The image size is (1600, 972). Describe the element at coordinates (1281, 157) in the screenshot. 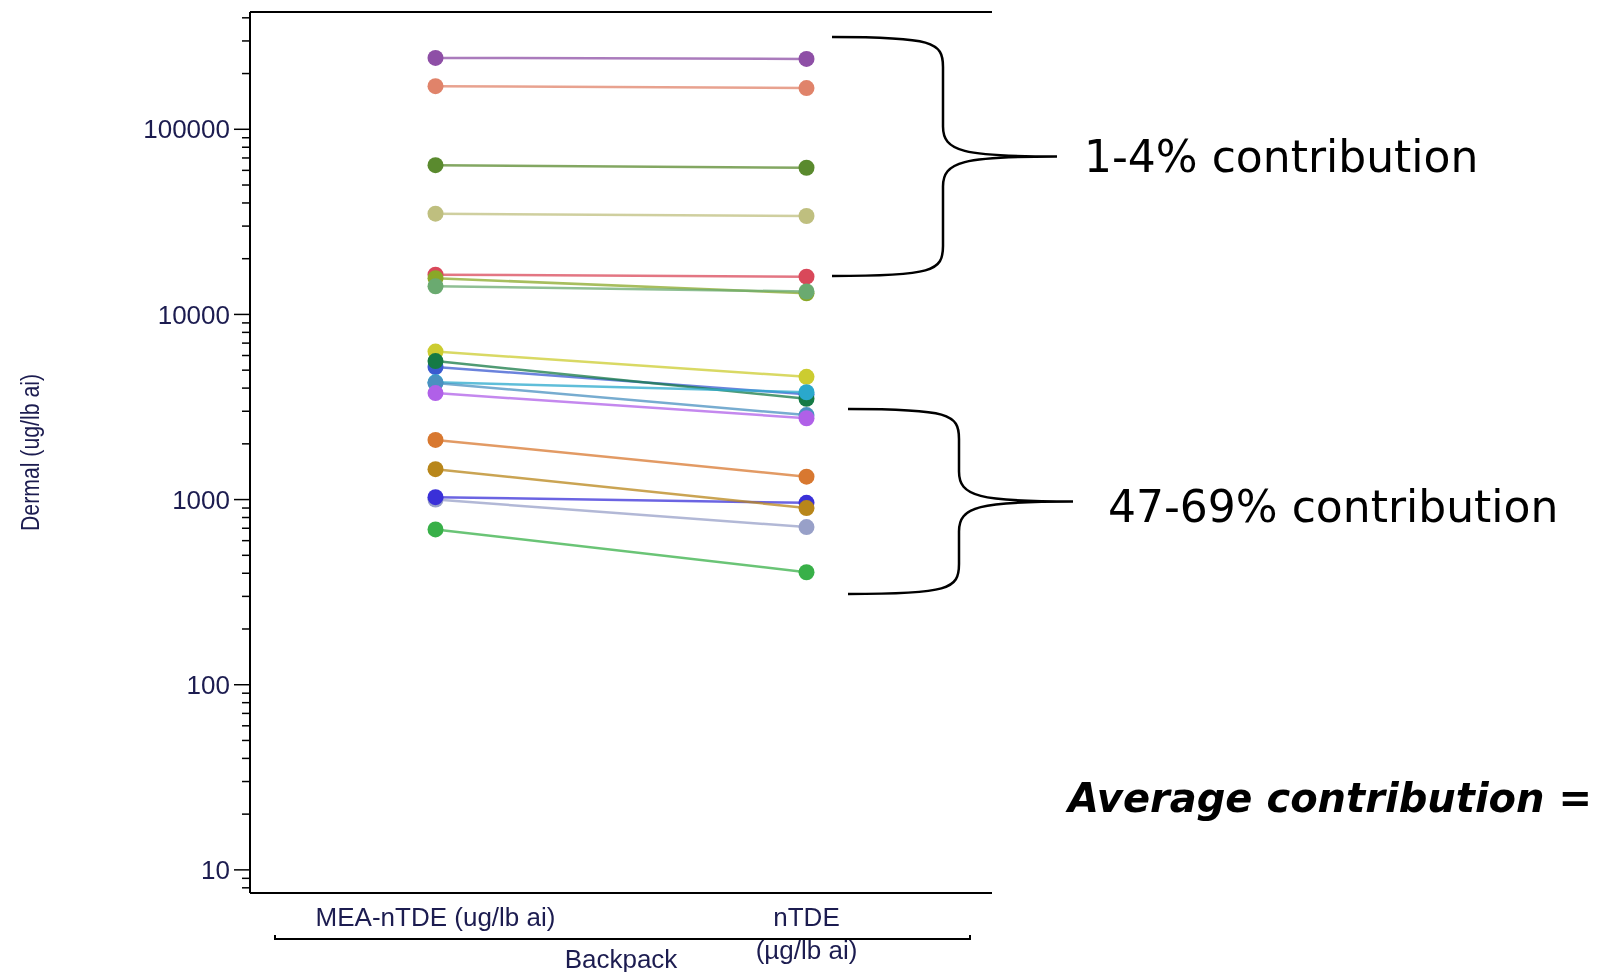

I see `text: 1-4% contribution` at that location.